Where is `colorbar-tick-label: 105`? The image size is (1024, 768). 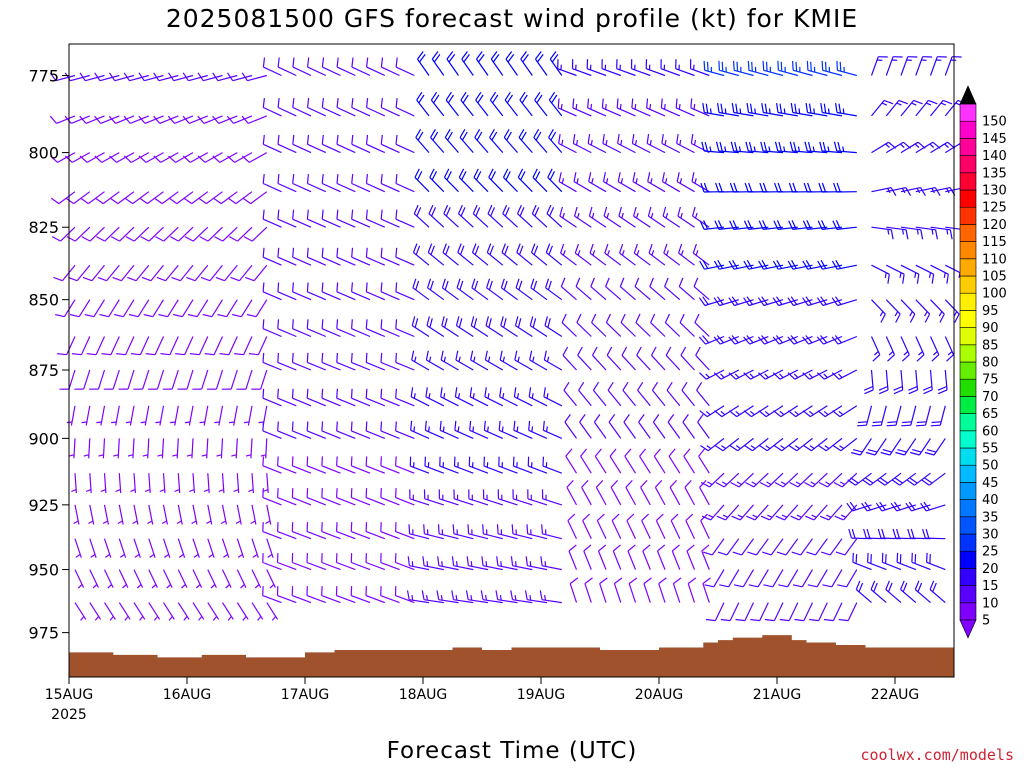 colorbar-tick-label: 105 is located at coordinates (994, 277).